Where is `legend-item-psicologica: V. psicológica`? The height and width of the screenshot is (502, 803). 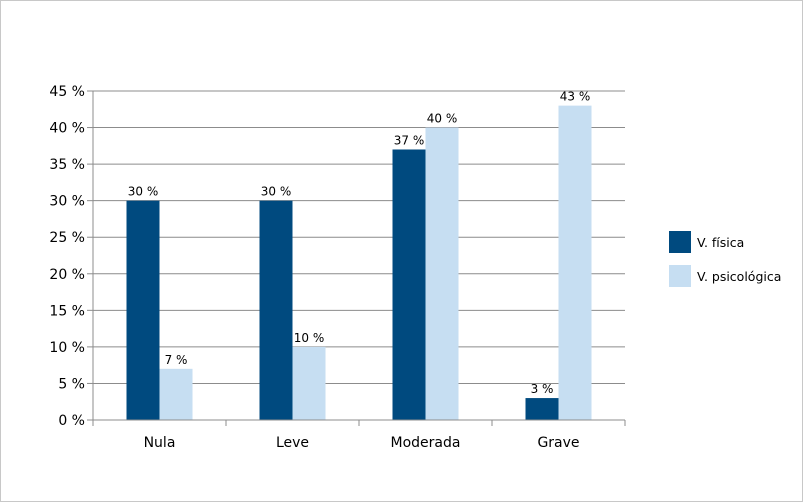
legend-item-psicologica: V. psicológica is located at coordinates (725, 276).